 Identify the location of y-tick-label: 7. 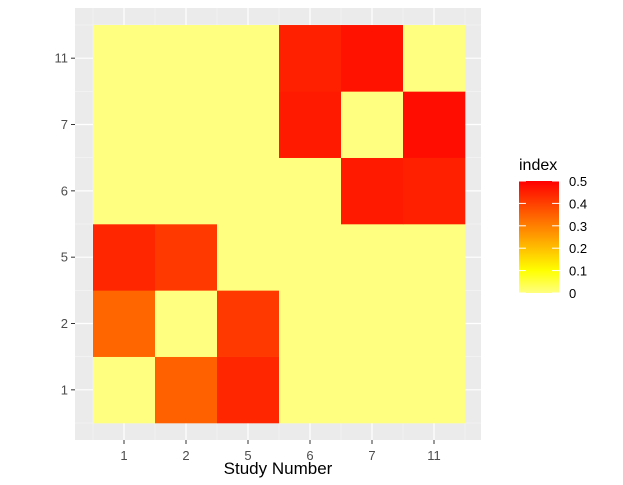
(64, 124).